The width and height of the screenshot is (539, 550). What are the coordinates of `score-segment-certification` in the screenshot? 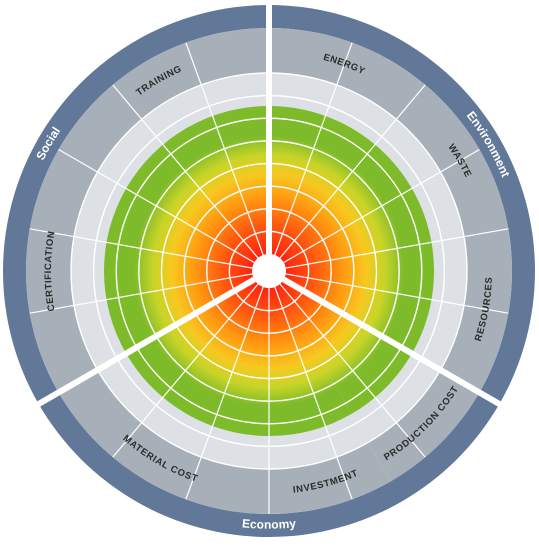 It's located at (179, 271).